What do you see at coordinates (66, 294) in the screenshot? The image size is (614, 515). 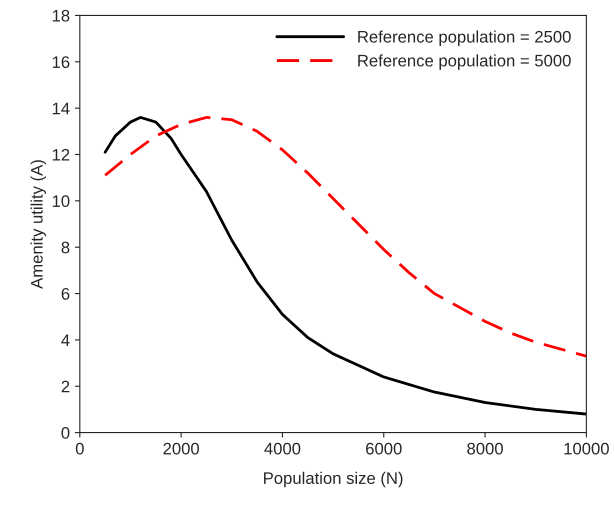 I see `y-tick-label: 6` at bounding box center [66, 294].